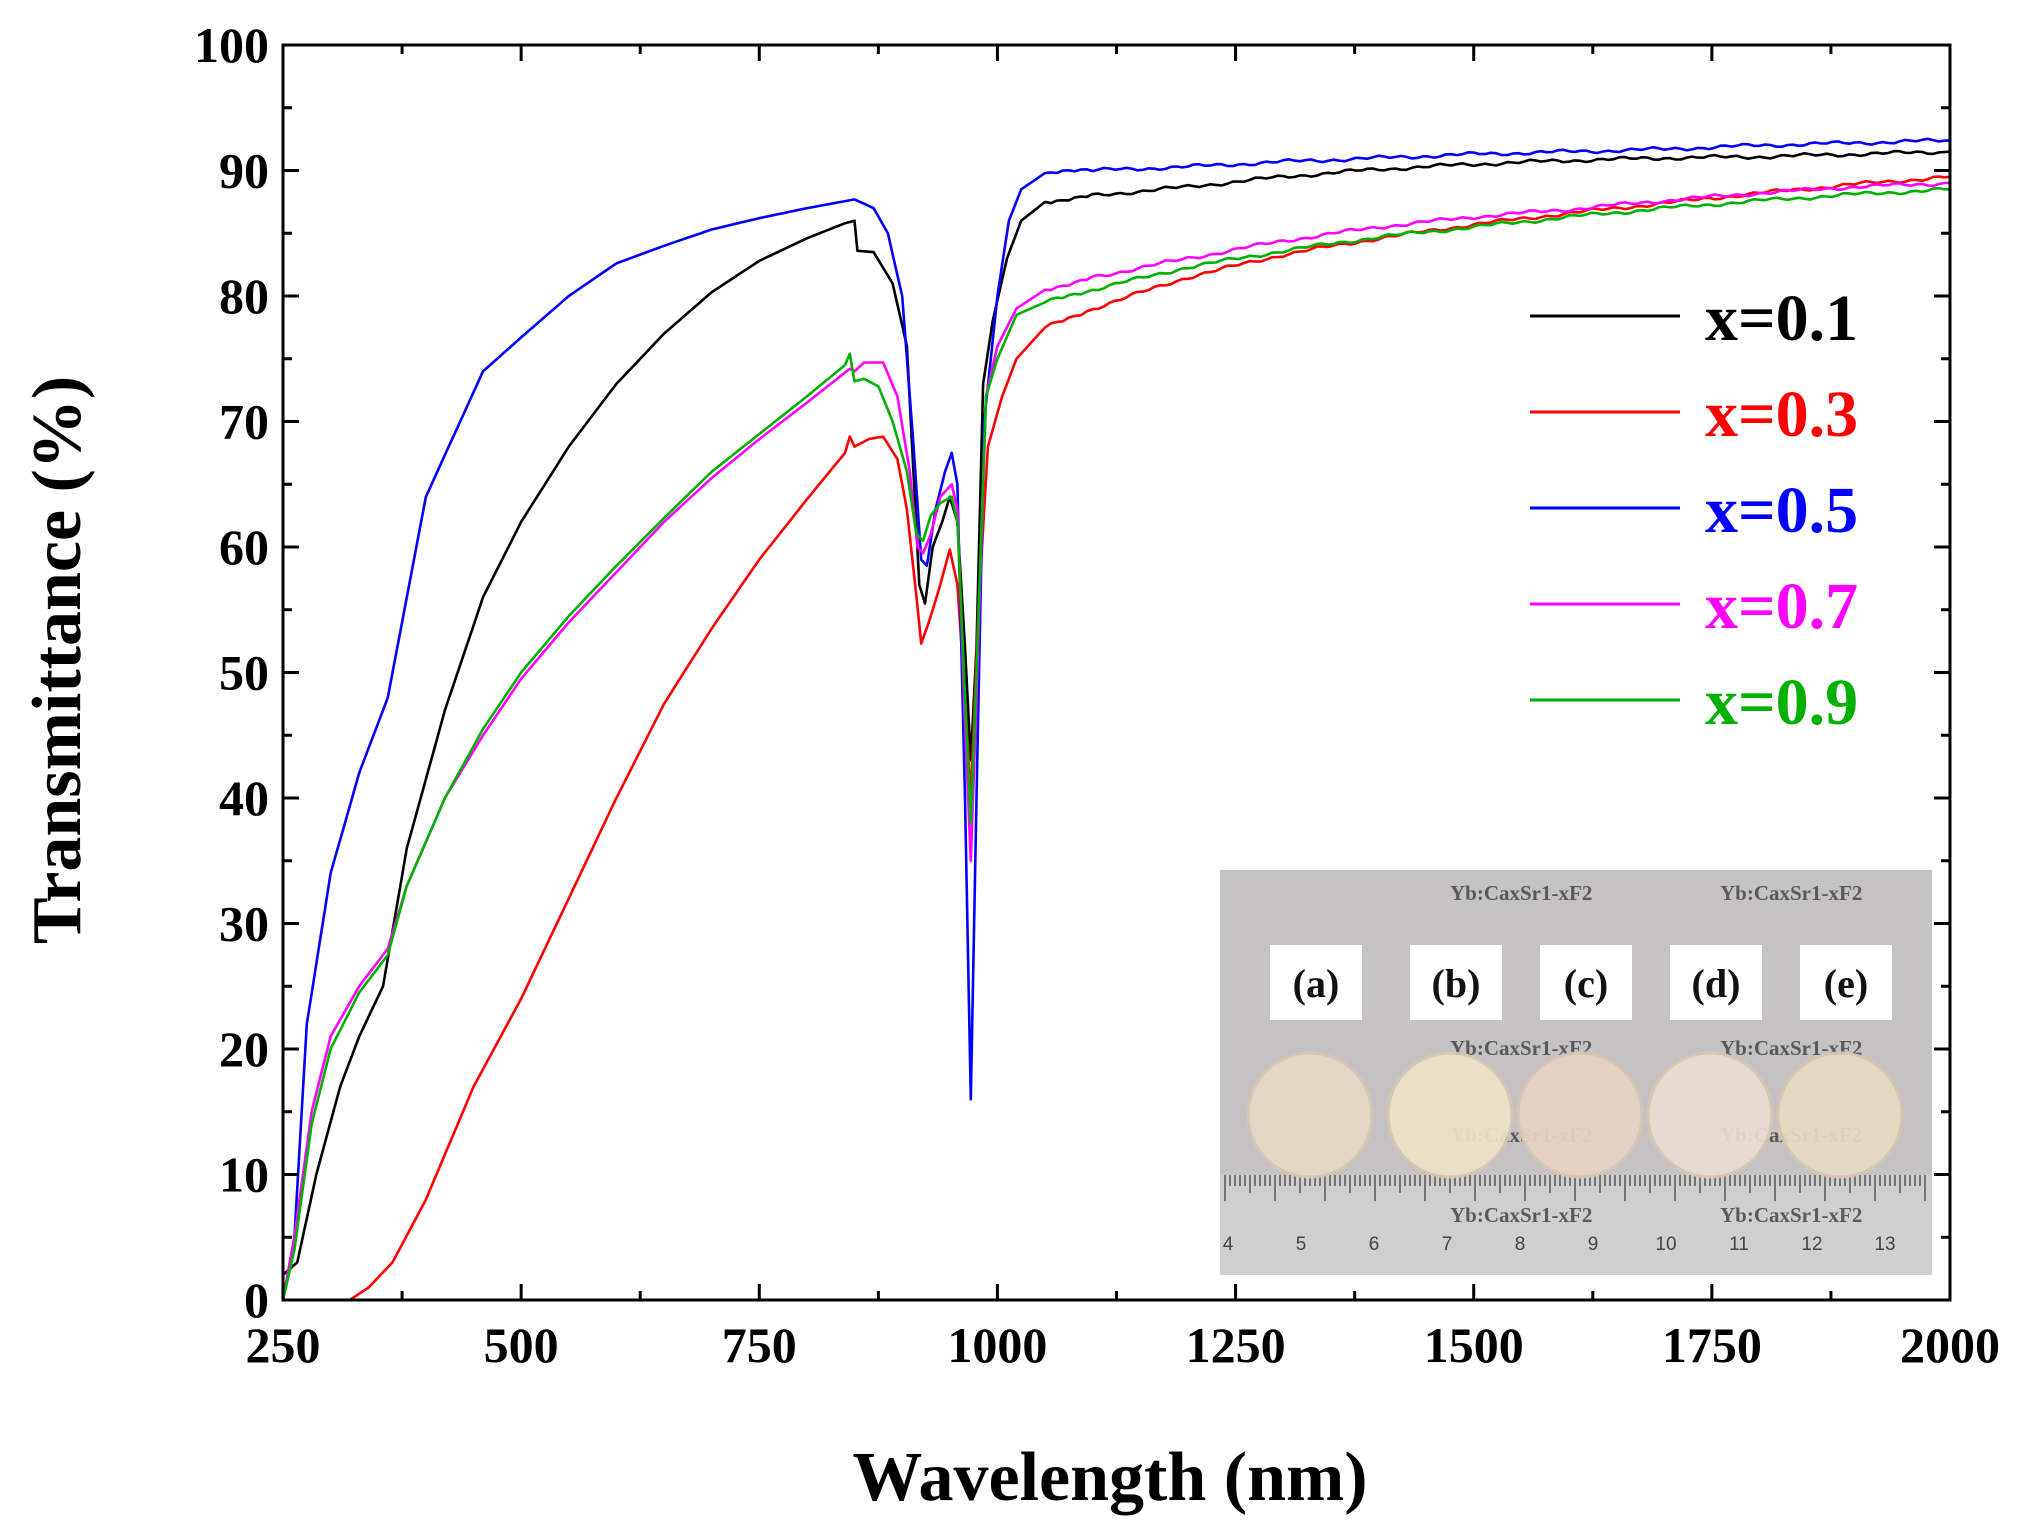 This screenshot has width=2029, height=1526. Describe the element at coordinates (1228, 1244) in the screenshot. I see `ruler-number: 4` at that location.